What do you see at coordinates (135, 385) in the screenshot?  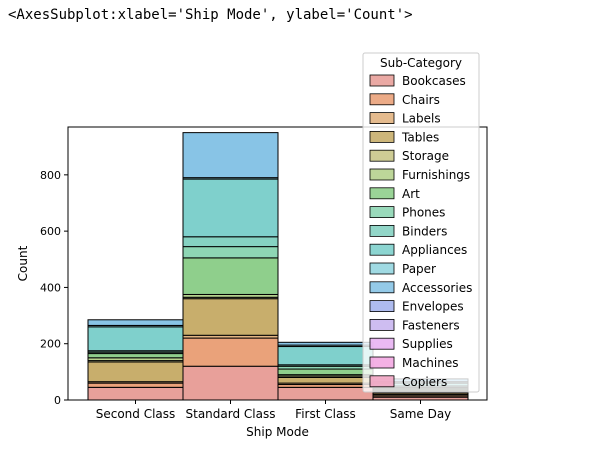 I see `bar-segment-second-class-chairs` at bounding box center [135, 385].